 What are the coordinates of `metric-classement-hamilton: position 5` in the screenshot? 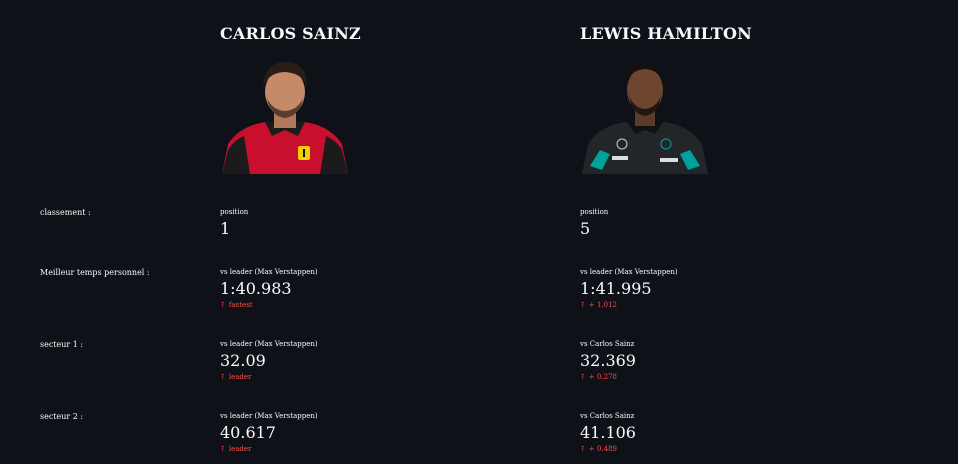 It's located at (594, 223).